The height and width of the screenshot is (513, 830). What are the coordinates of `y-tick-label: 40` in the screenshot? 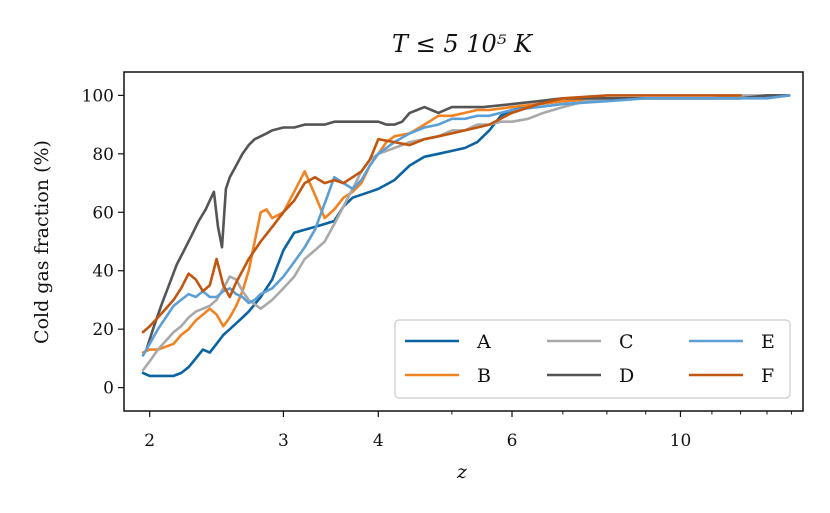 It's located at (103, 272).